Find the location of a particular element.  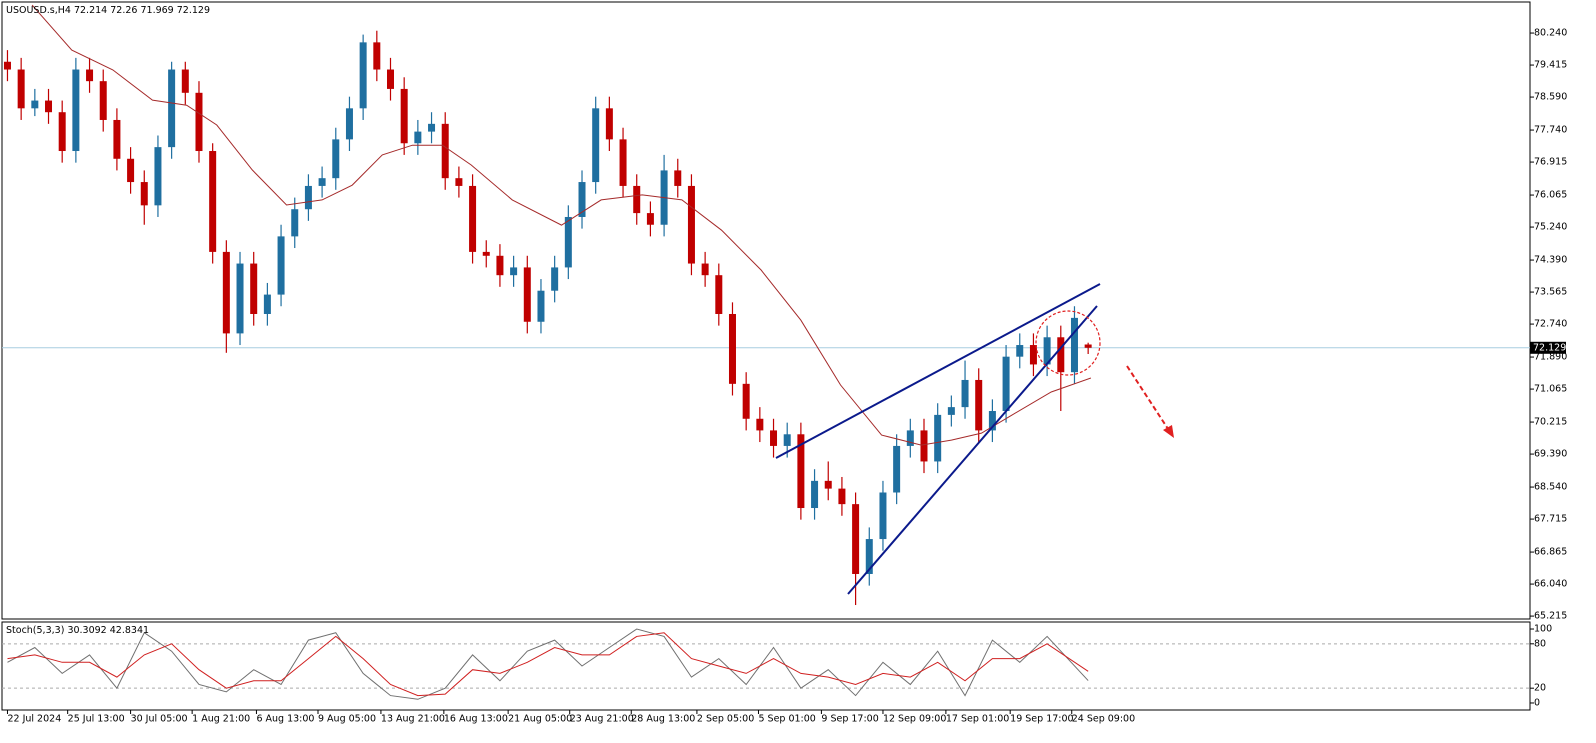

header-low: 71.969 is located at coordinates (156, 10).